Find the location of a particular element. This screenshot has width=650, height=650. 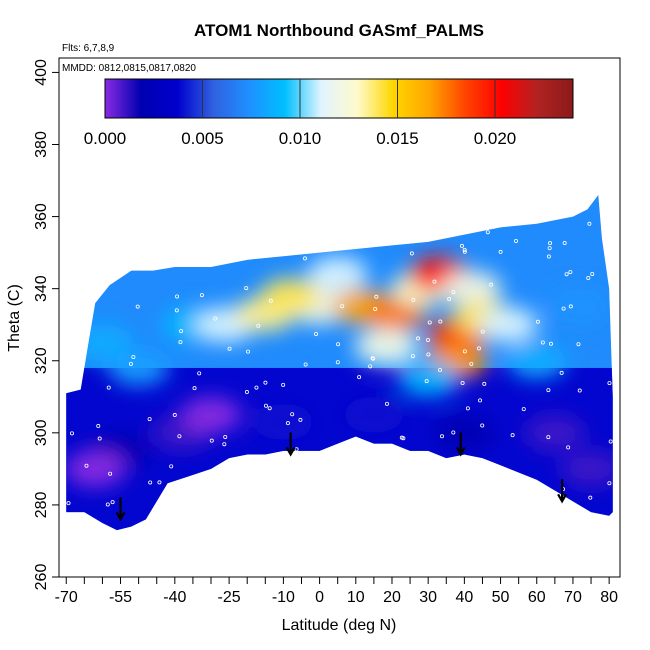

flight-arrows is located at coordinates (341, 477).